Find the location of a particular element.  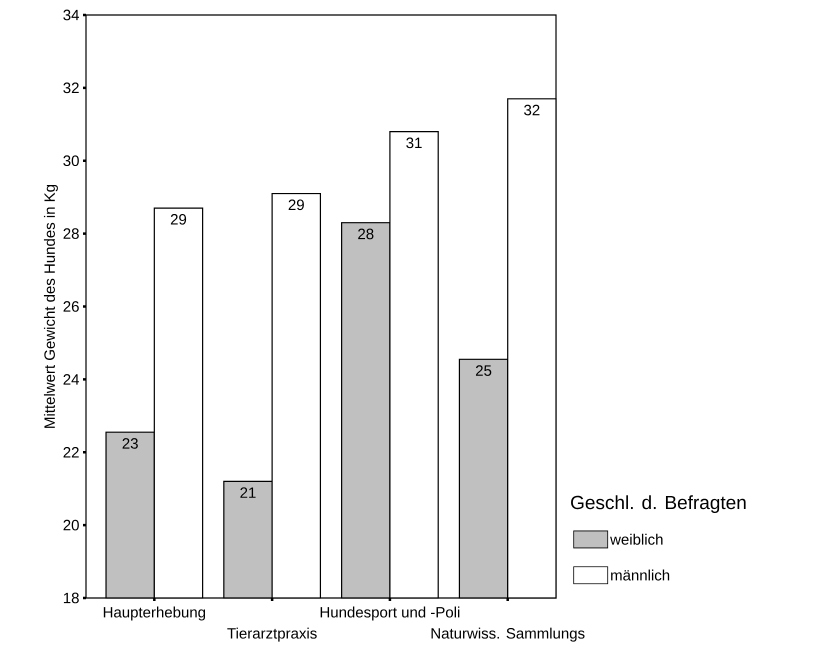

y-tick-label: 32 is located at coordinates (71, 88).